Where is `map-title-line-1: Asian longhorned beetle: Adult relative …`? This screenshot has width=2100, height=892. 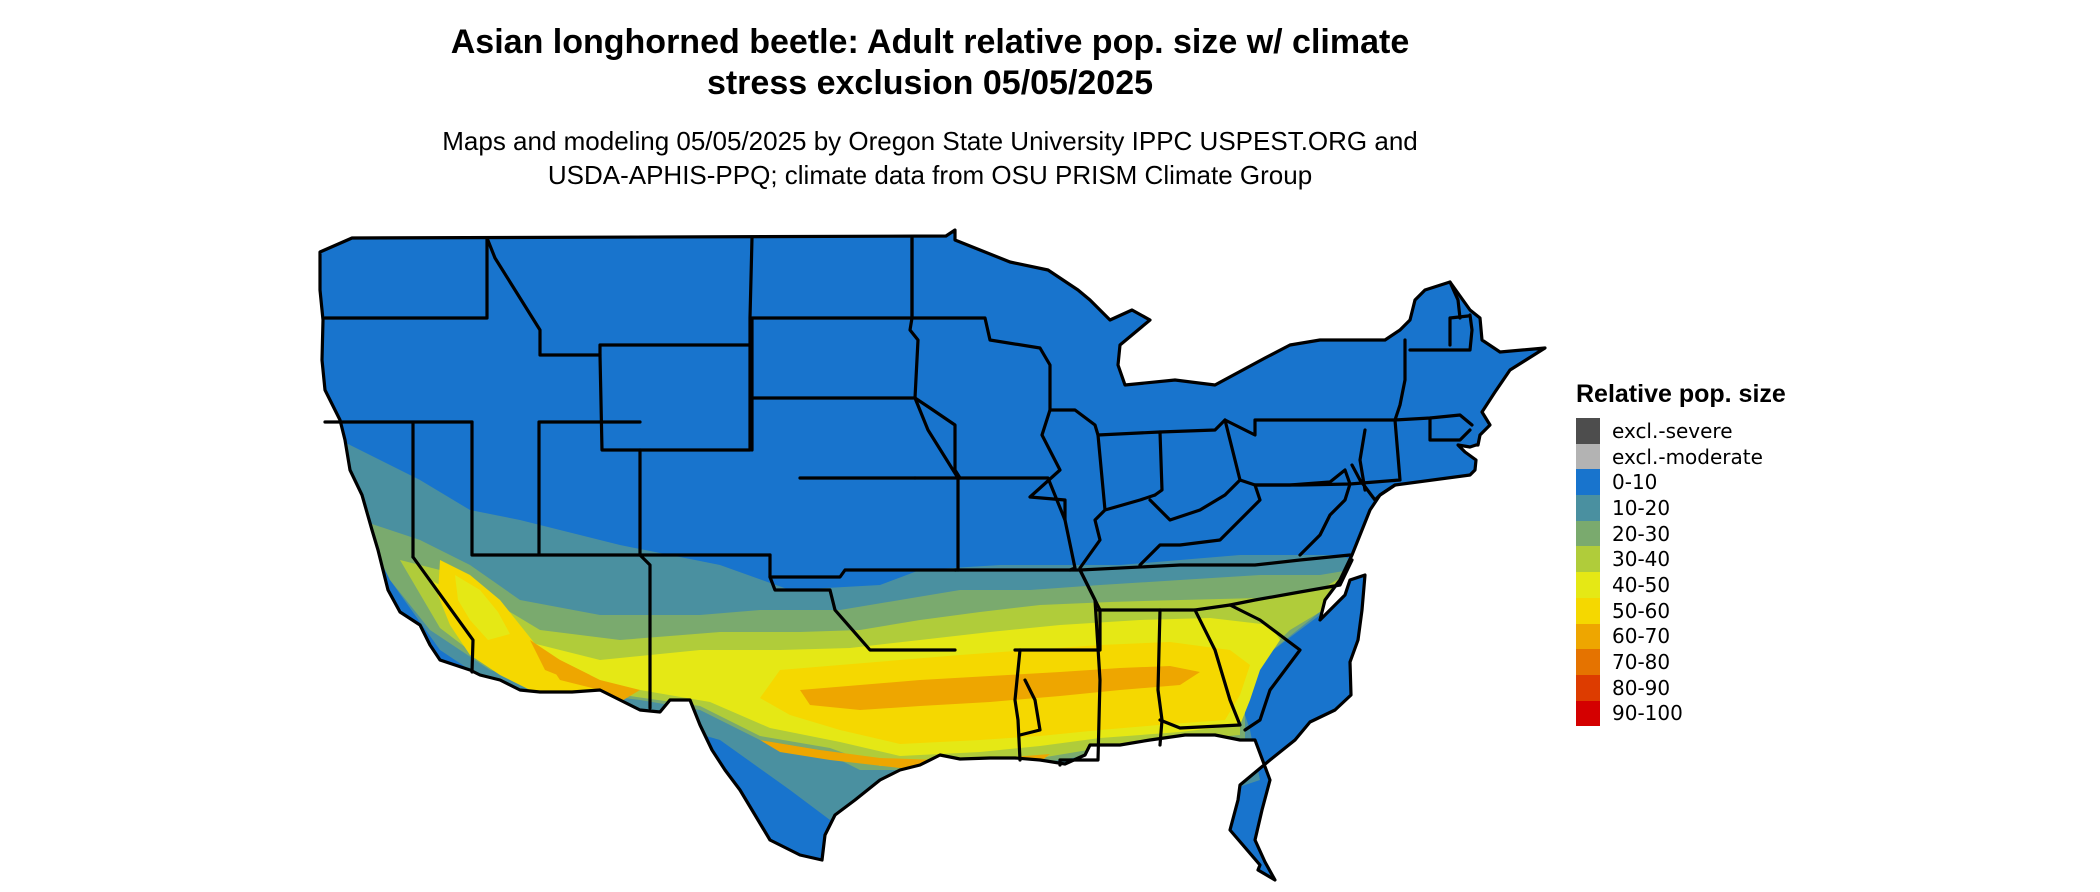 map-title-line-1: Asian longhorned beetle: Adult relative … is located at coordinates (930, 42).